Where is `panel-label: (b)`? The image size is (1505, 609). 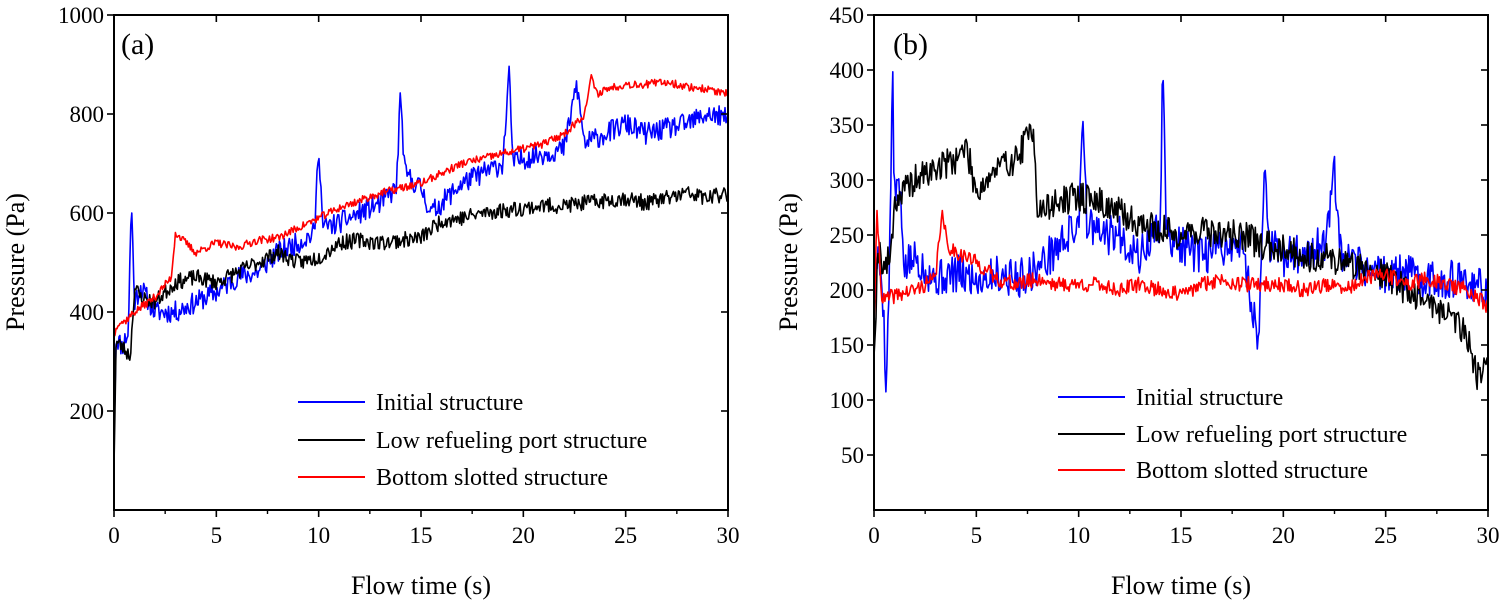
panel-label: (b) is located at coordinates (910, 44).